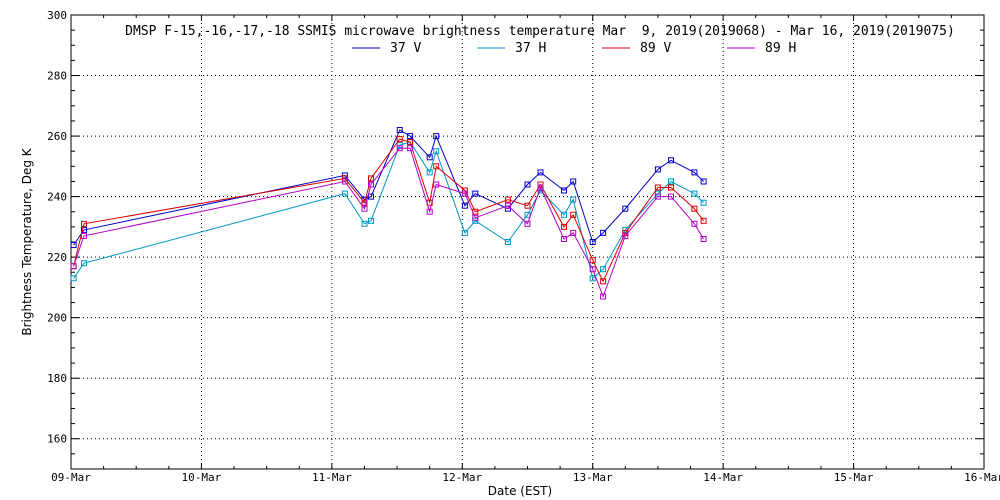 This screenshot has width=1000, height=500. I want to click on y-tick-label: 160, so click(57, 439).